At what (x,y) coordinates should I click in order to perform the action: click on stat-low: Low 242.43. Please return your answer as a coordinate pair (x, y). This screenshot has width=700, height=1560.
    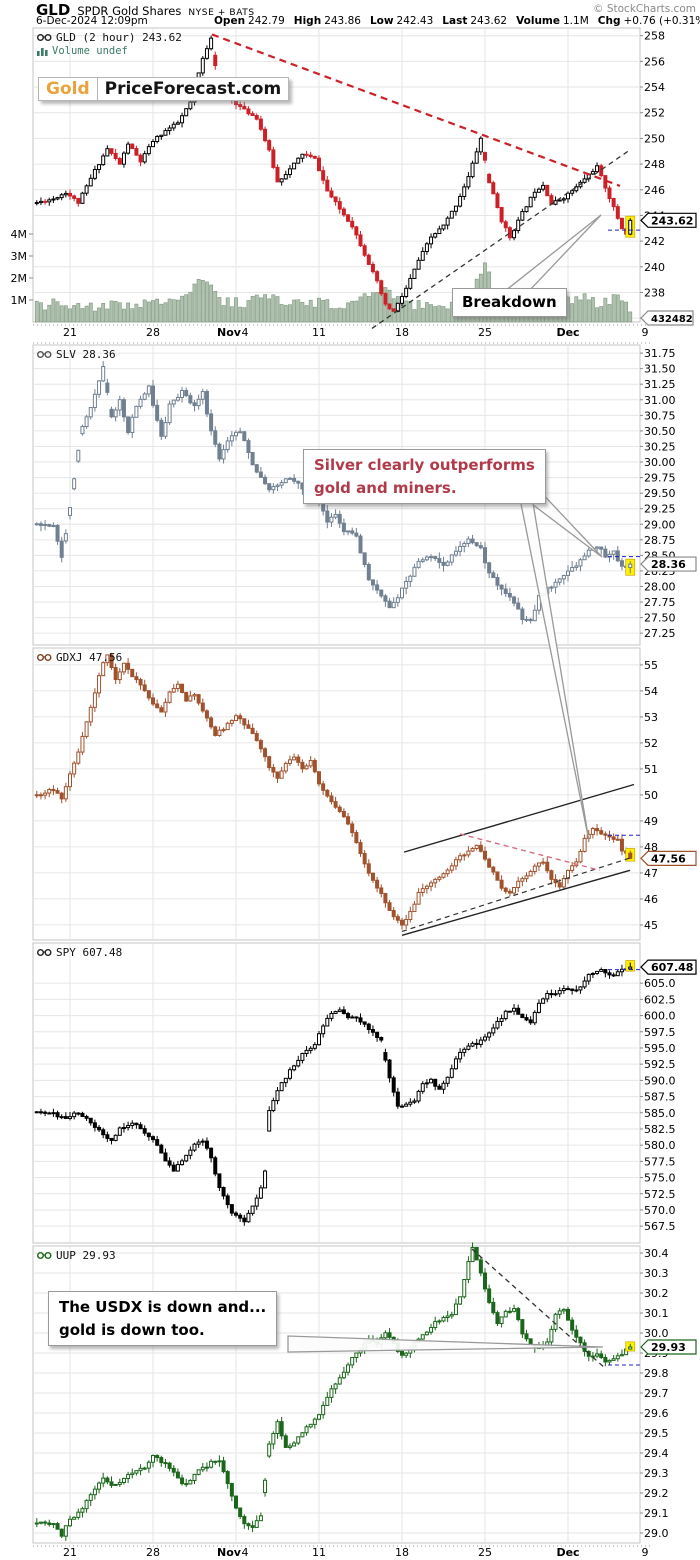
    Looking at the image, I should click on (401, 21).